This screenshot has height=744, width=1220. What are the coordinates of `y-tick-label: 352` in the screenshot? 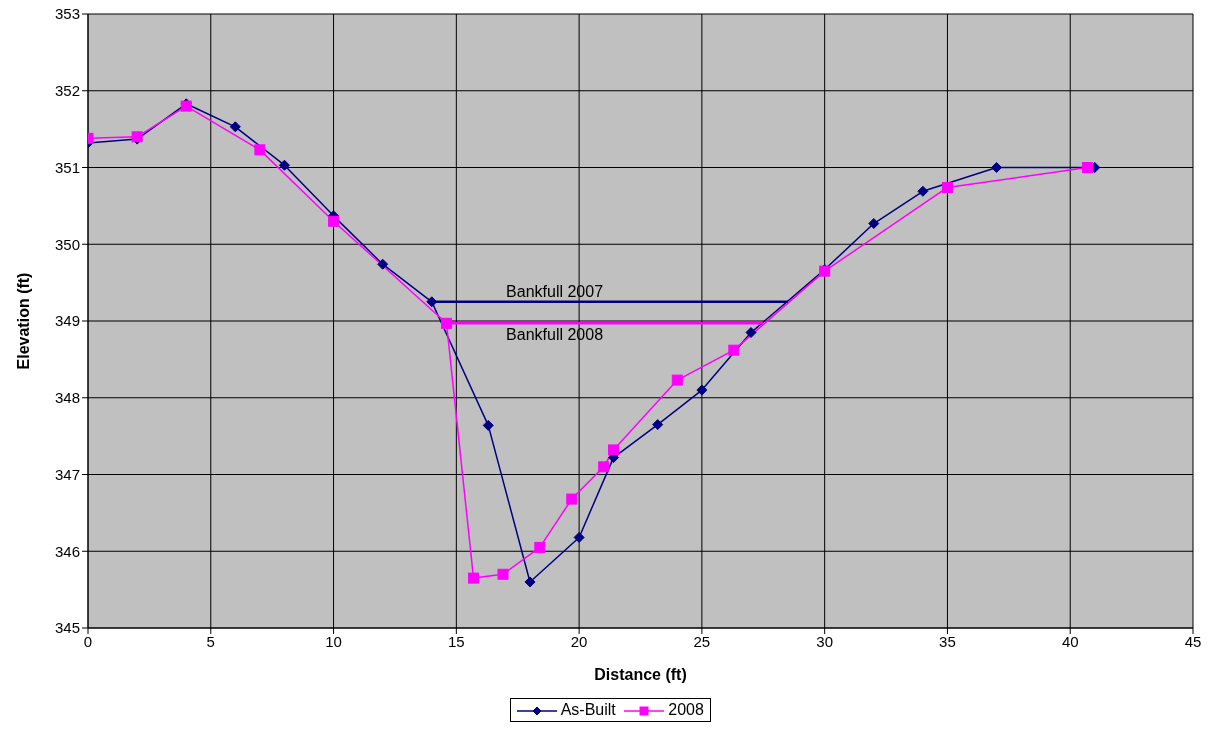 It's located at (67, 91).